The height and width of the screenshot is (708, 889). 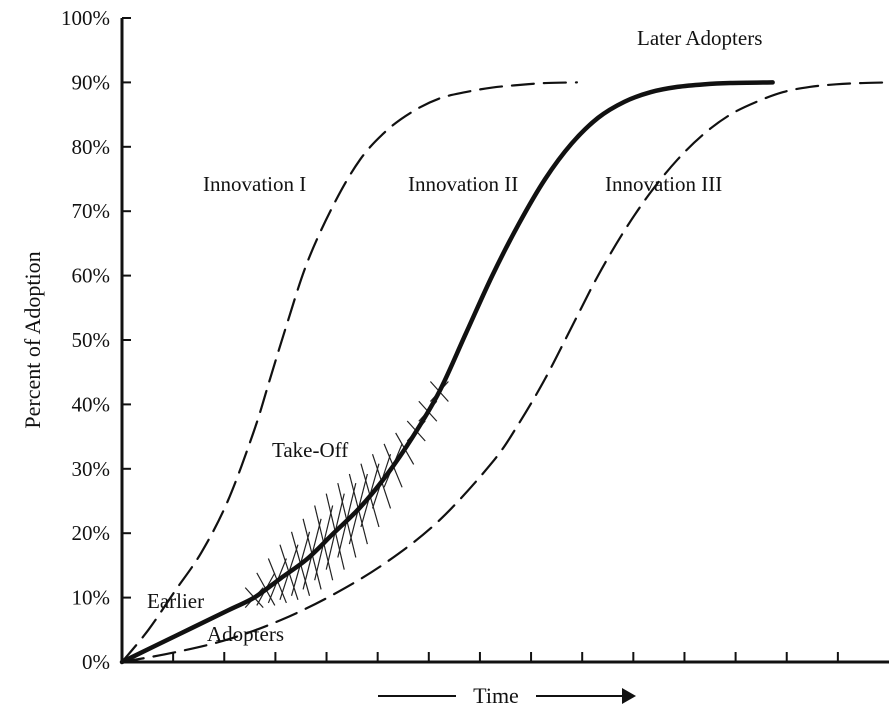 What do you see at coordinates (91, 211) in the screenshot?
I see `y-tick-label: 70%` at bounding box center [91, 211].